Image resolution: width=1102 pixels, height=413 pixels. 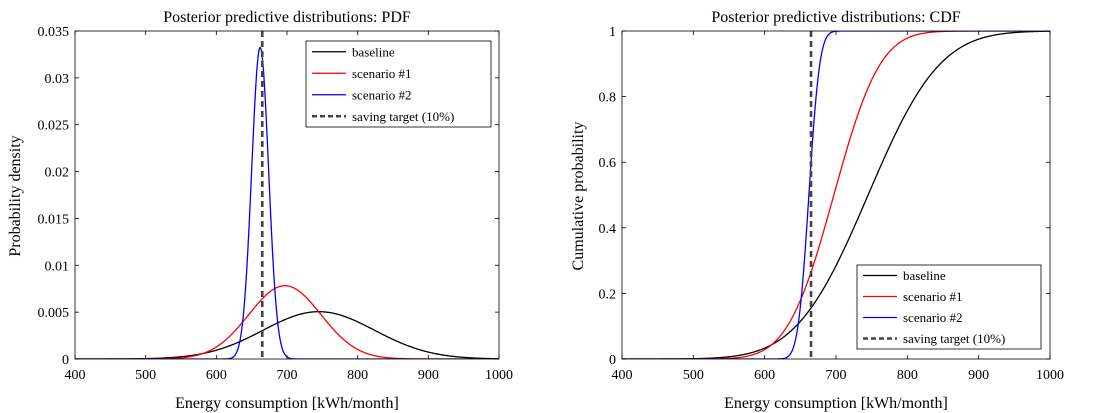 What do you see at coordinates (373, 51) in the screenshot?
I see `pdf-legend-label-baseline: baseline` at bounding box center [373, 51].